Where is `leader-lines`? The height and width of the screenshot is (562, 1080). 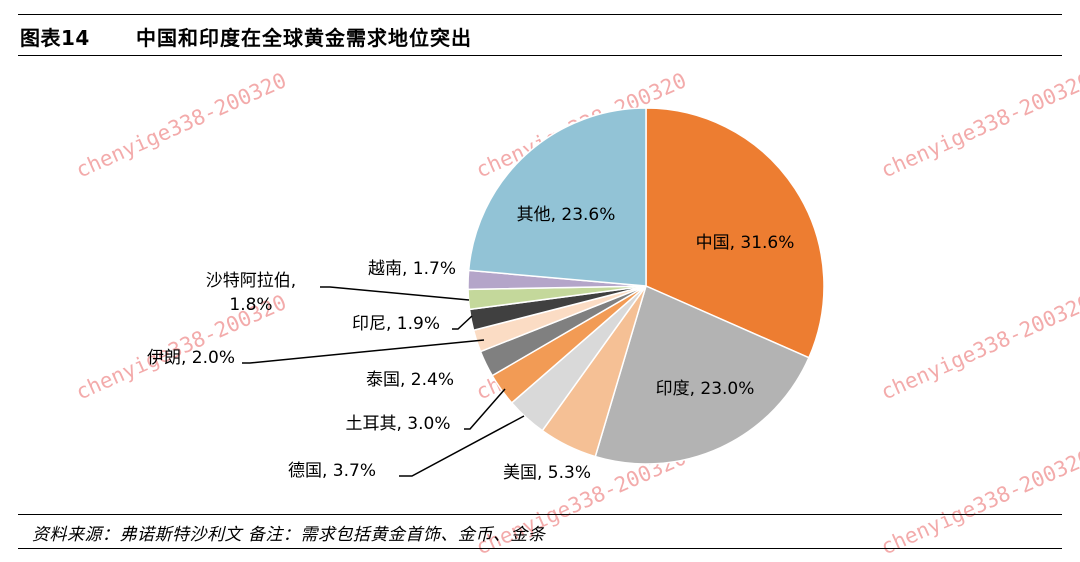 leader-lines is located at coordinates (383, 381).